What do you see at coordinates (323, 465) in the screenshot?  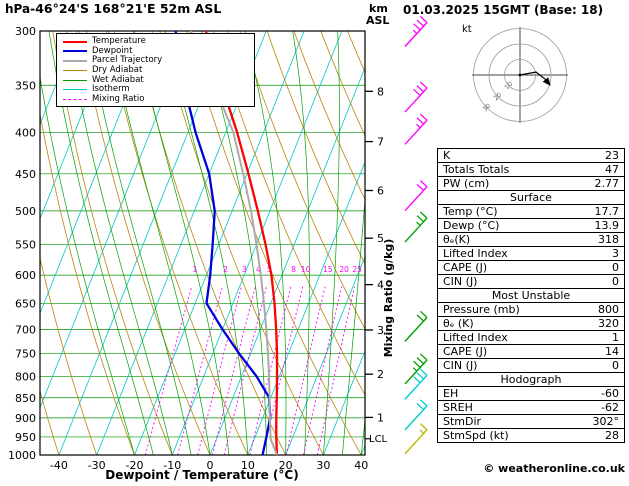 I see `temperature-tick-label: 30` at bounding box center [323, 465].